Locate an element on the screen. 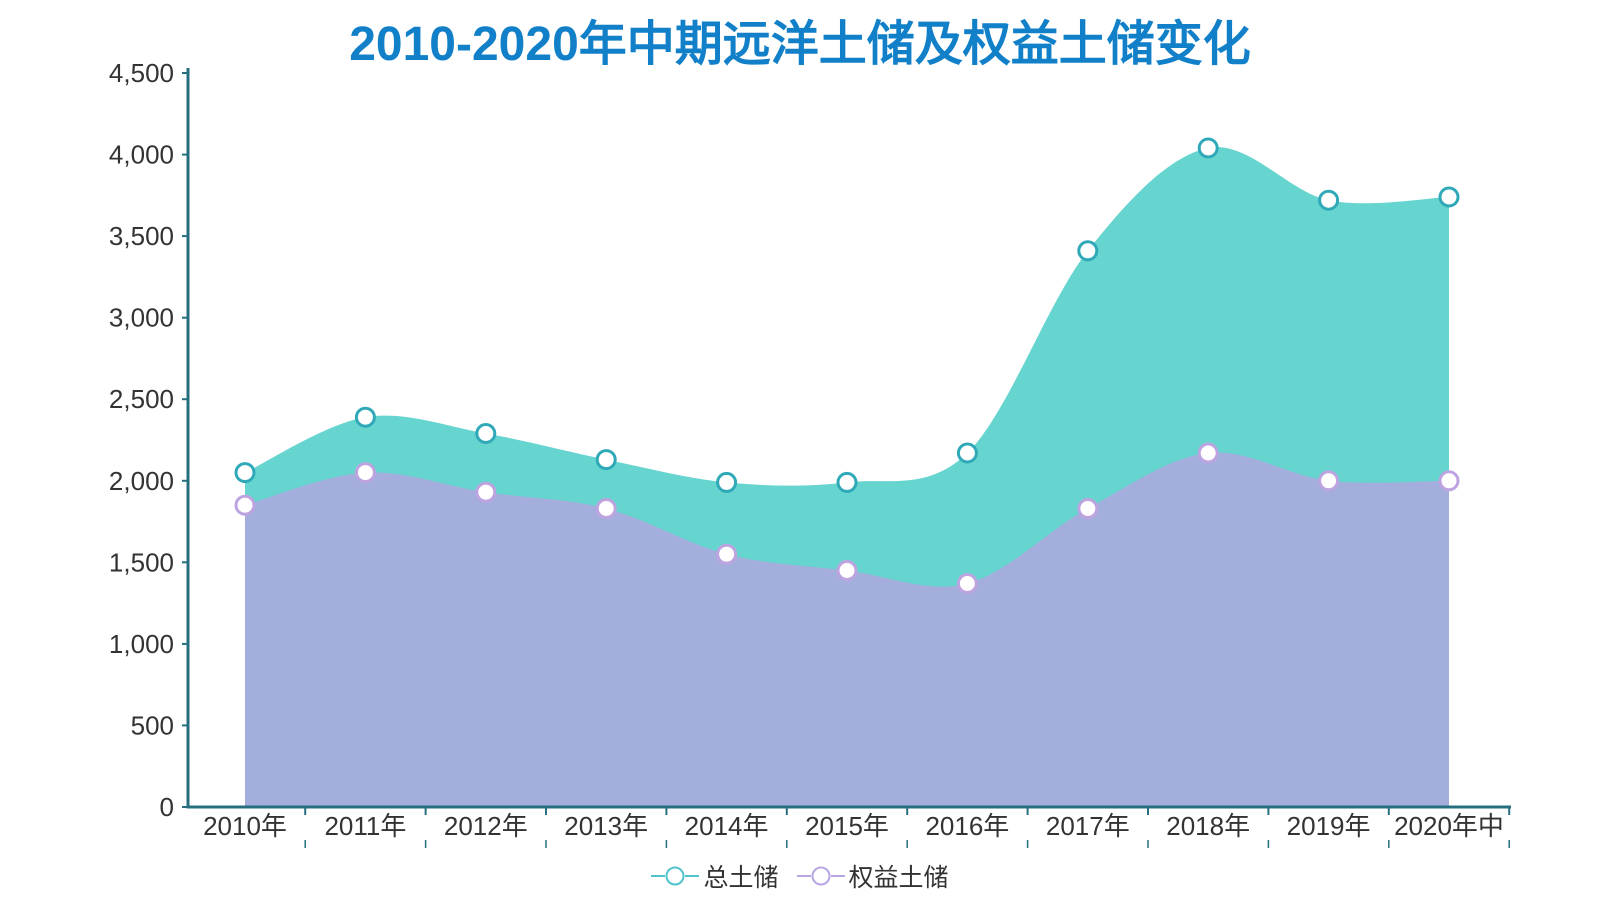 Image resolution: width=1600 pixels, height=916 pixels. x-axis-tick-label: 2010年 is located at coordinates (245, 826).